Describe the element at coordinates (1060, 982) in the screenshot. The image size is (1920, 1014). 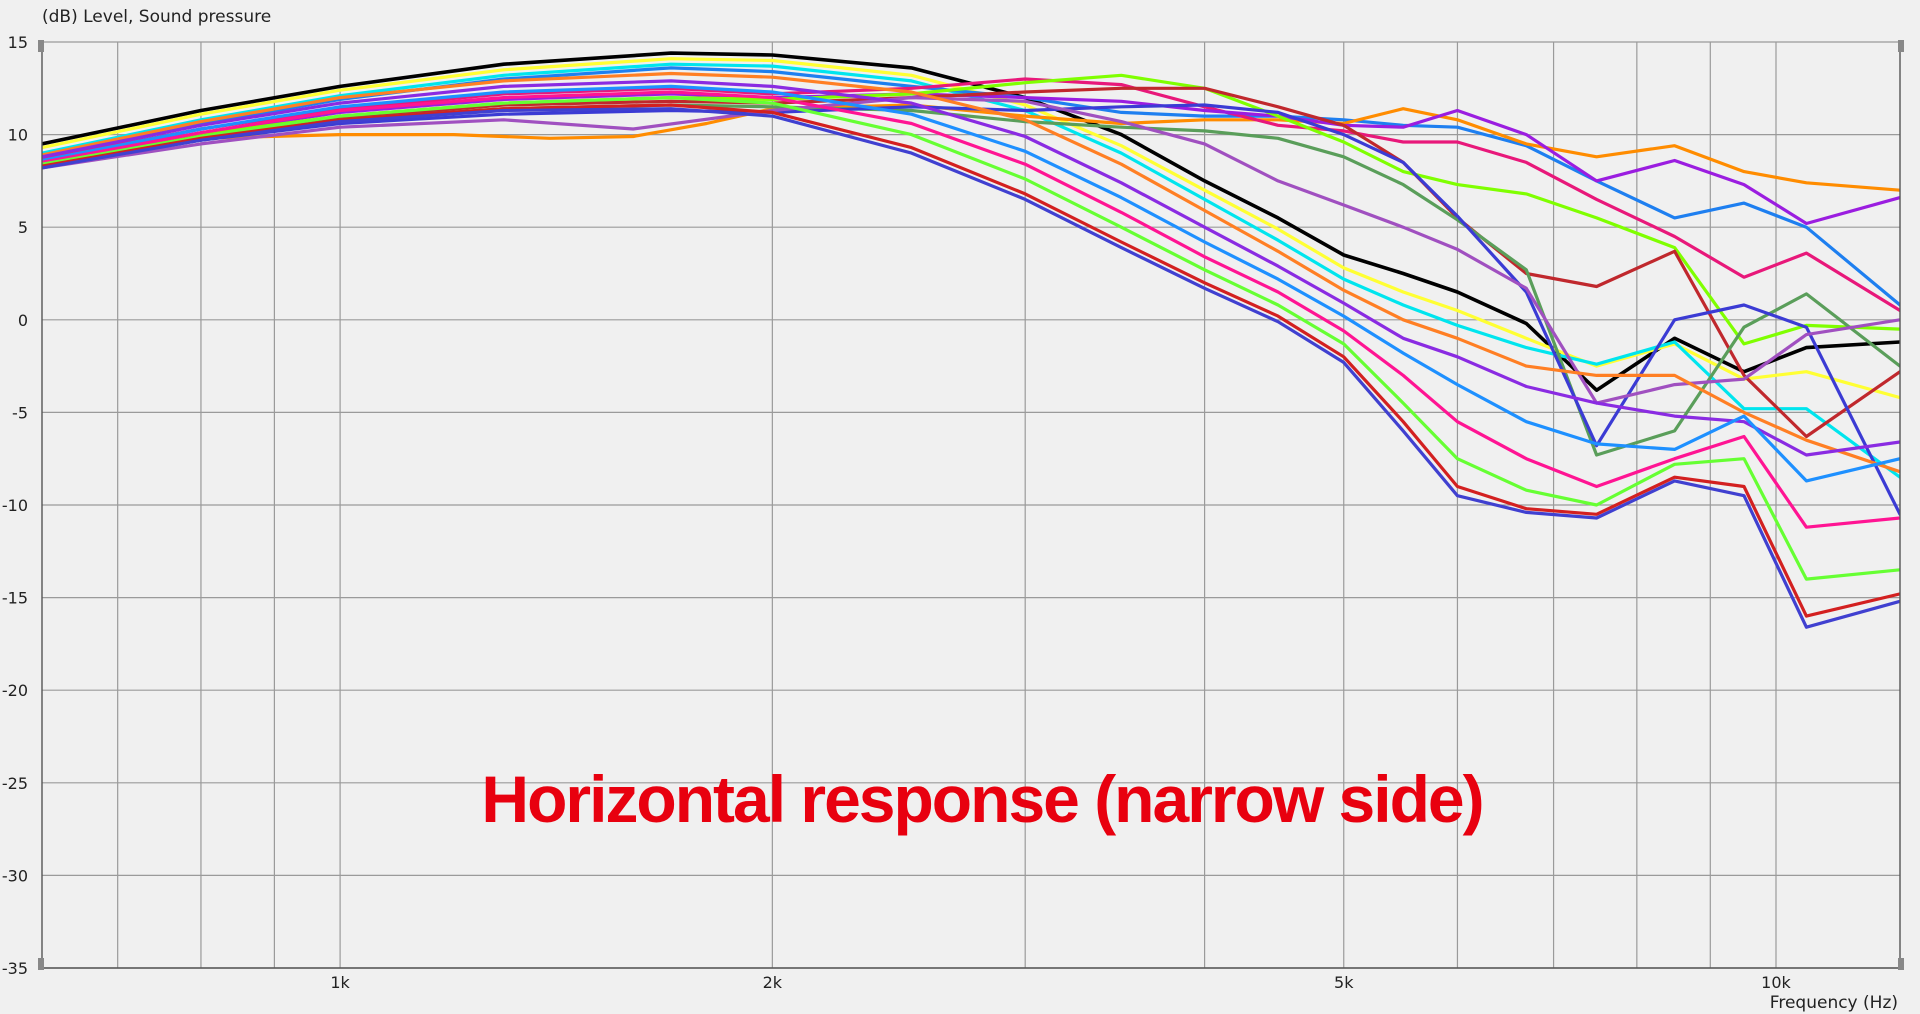
I see `x-tick-labels: 1k 2k 5k 10k` at that location.